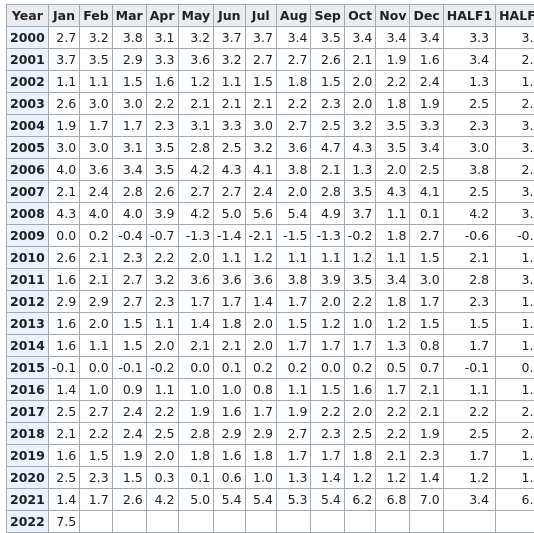  What do you see at coordinates (28, 456) in the screenshot?
I see `year-cell: 2019` at bounding box center [28, 456].